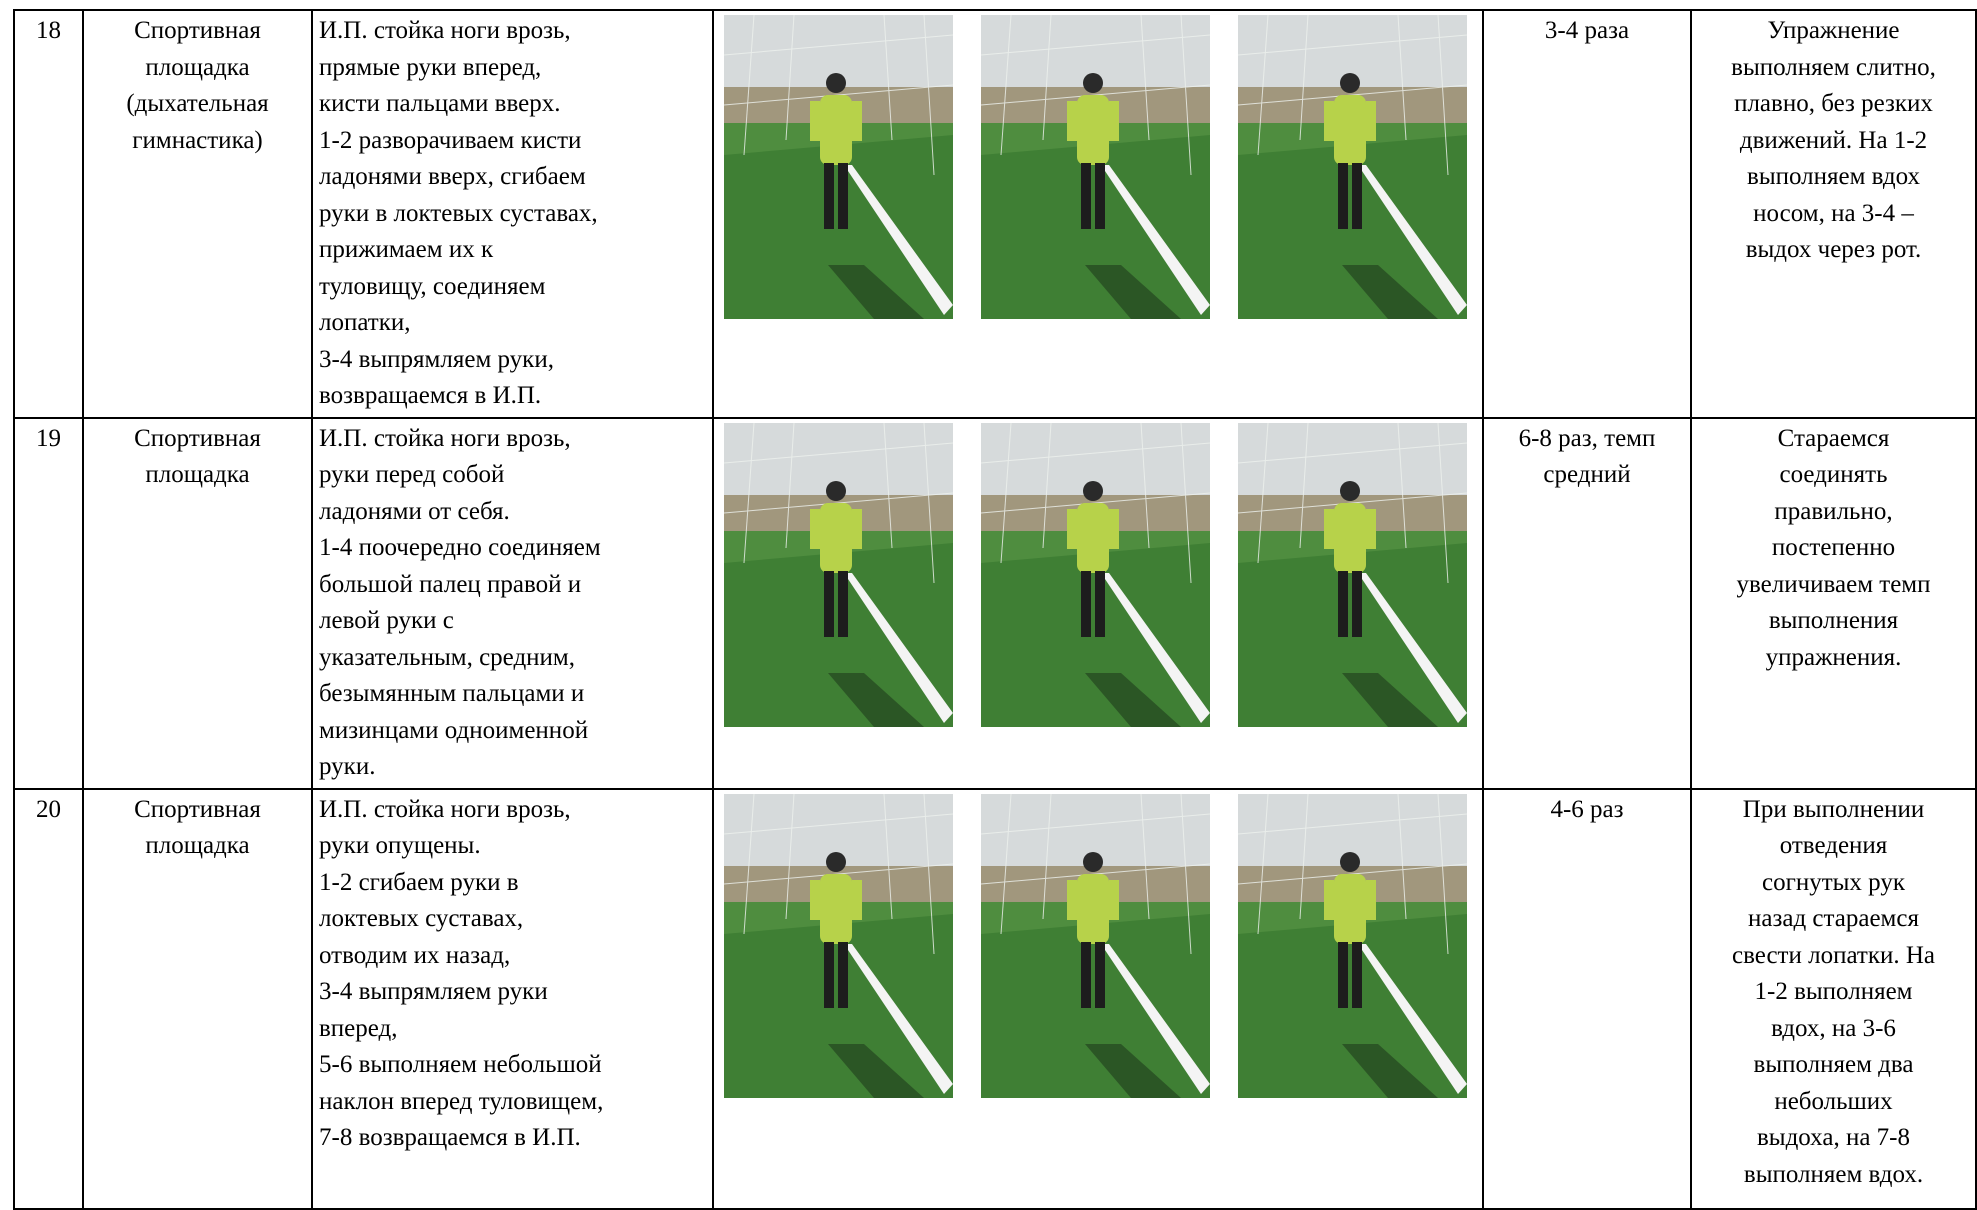 The image size is (1977, 1210). What do you see at coordinates (197, 103) in the screenshot?
I see `text-line: (дыхательная` at bounding box center [197, 103].